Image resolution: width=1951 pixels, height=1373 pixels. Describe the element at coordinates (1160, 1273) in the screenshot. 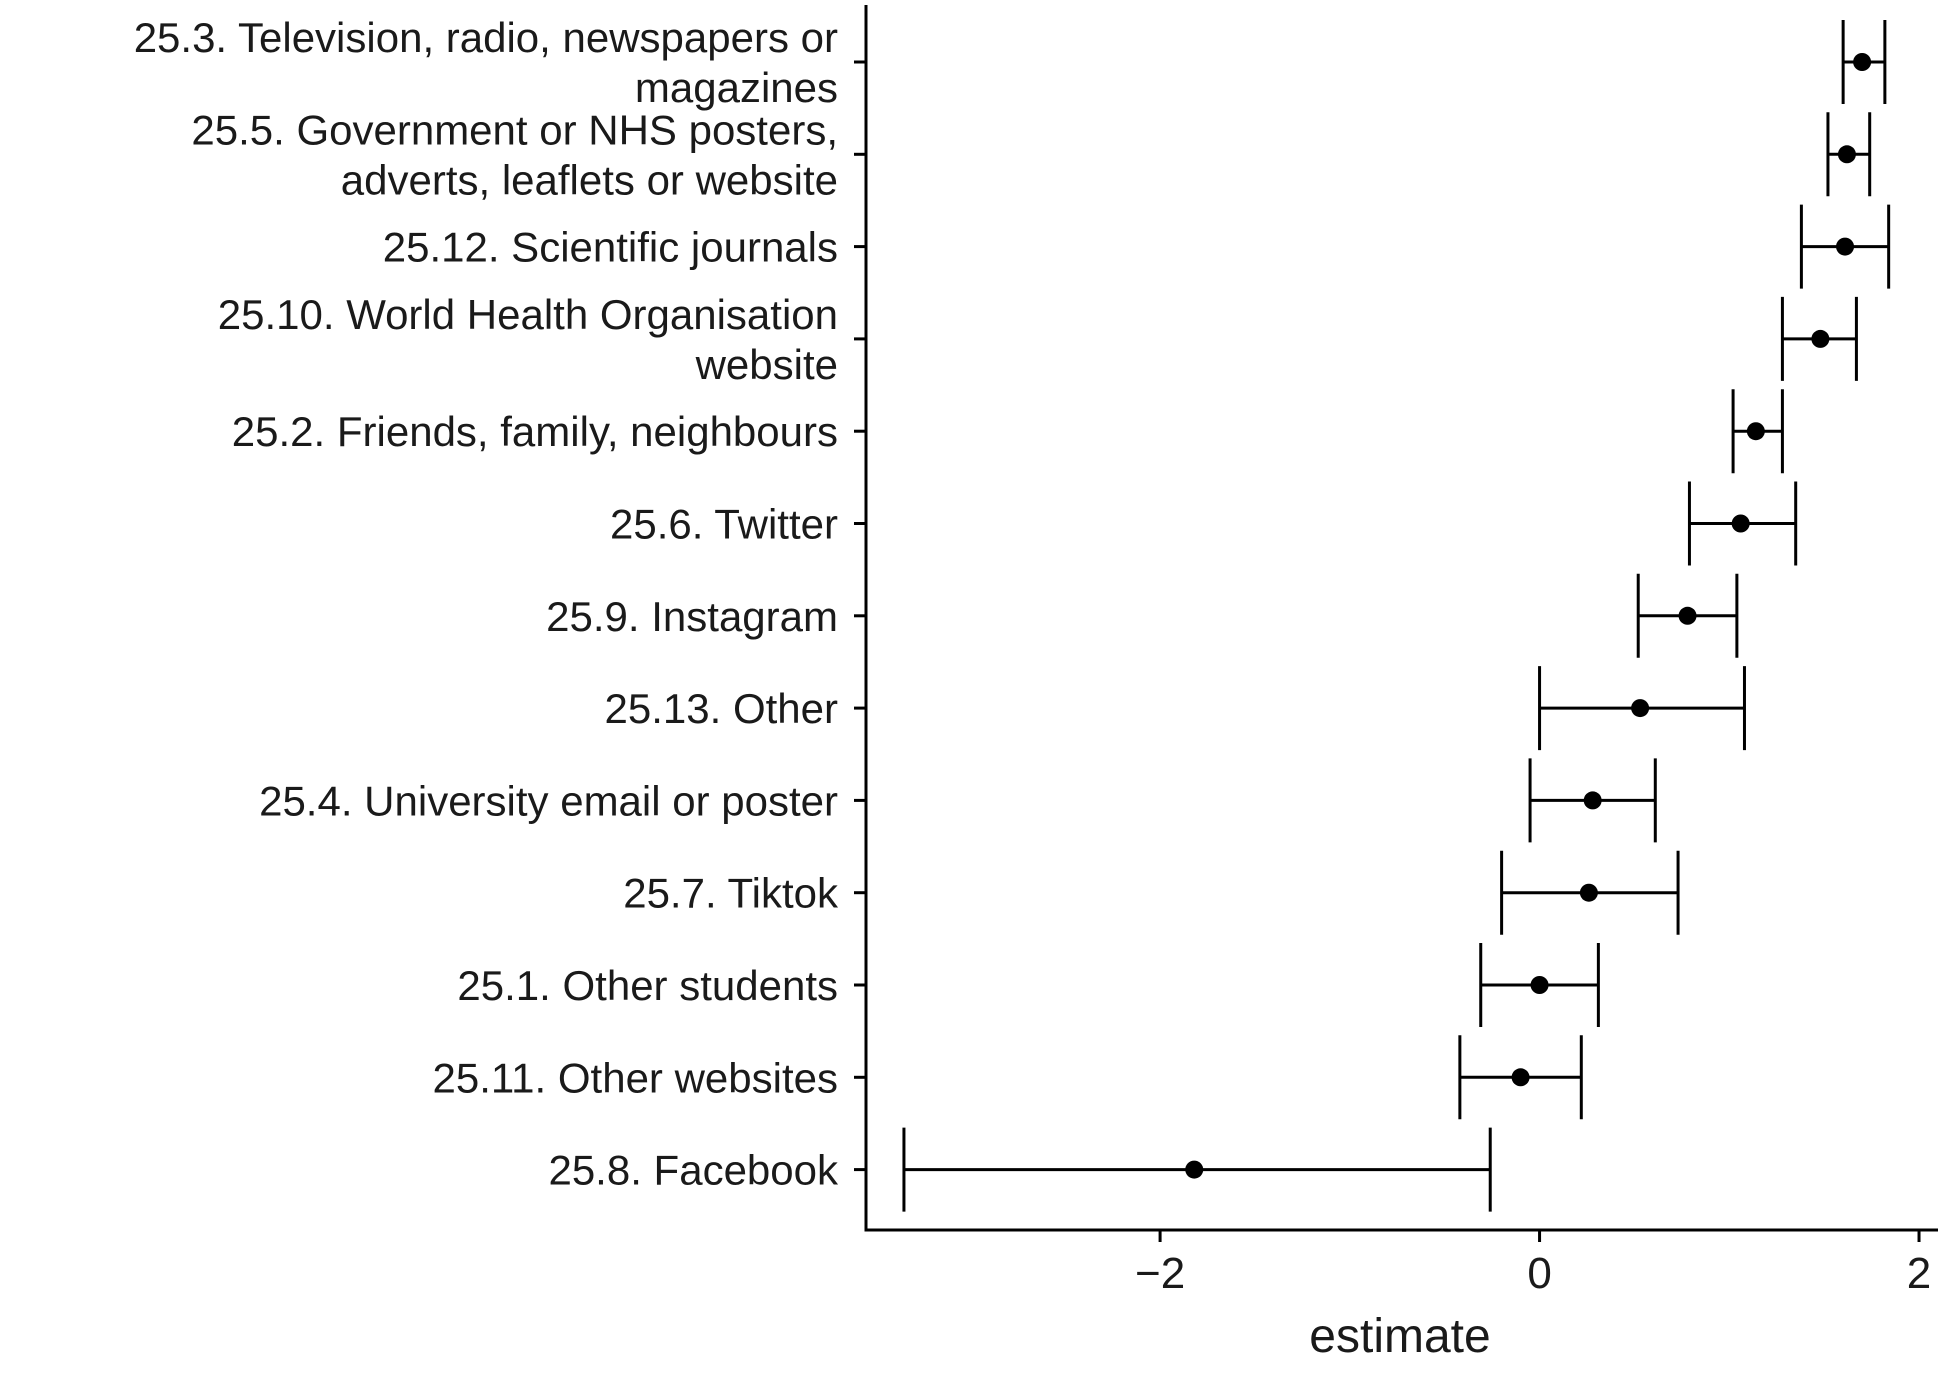

I see `x-tick-label: −2` at that location.